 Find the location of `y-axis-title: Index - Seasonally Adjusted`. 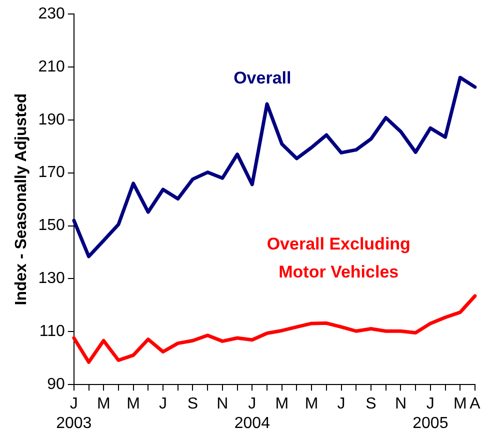

y-axis-title: Index - Seasonally Adjusted is located at coordinates (21, 199).